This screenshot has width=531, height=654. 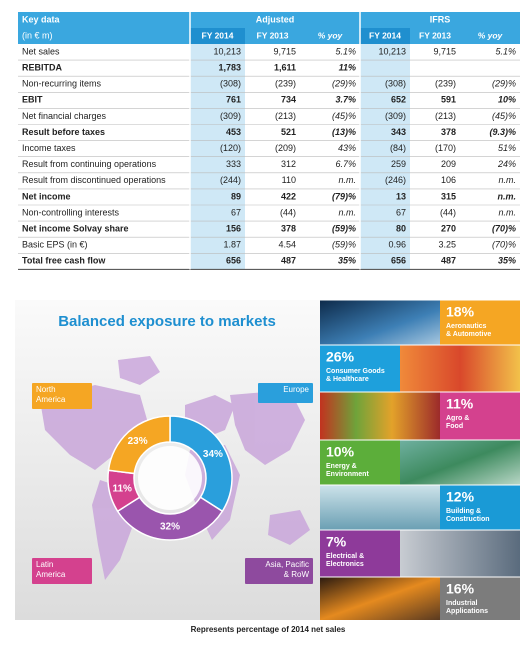 I want to click on sector-name: Building &, so click(x=463, y=511).